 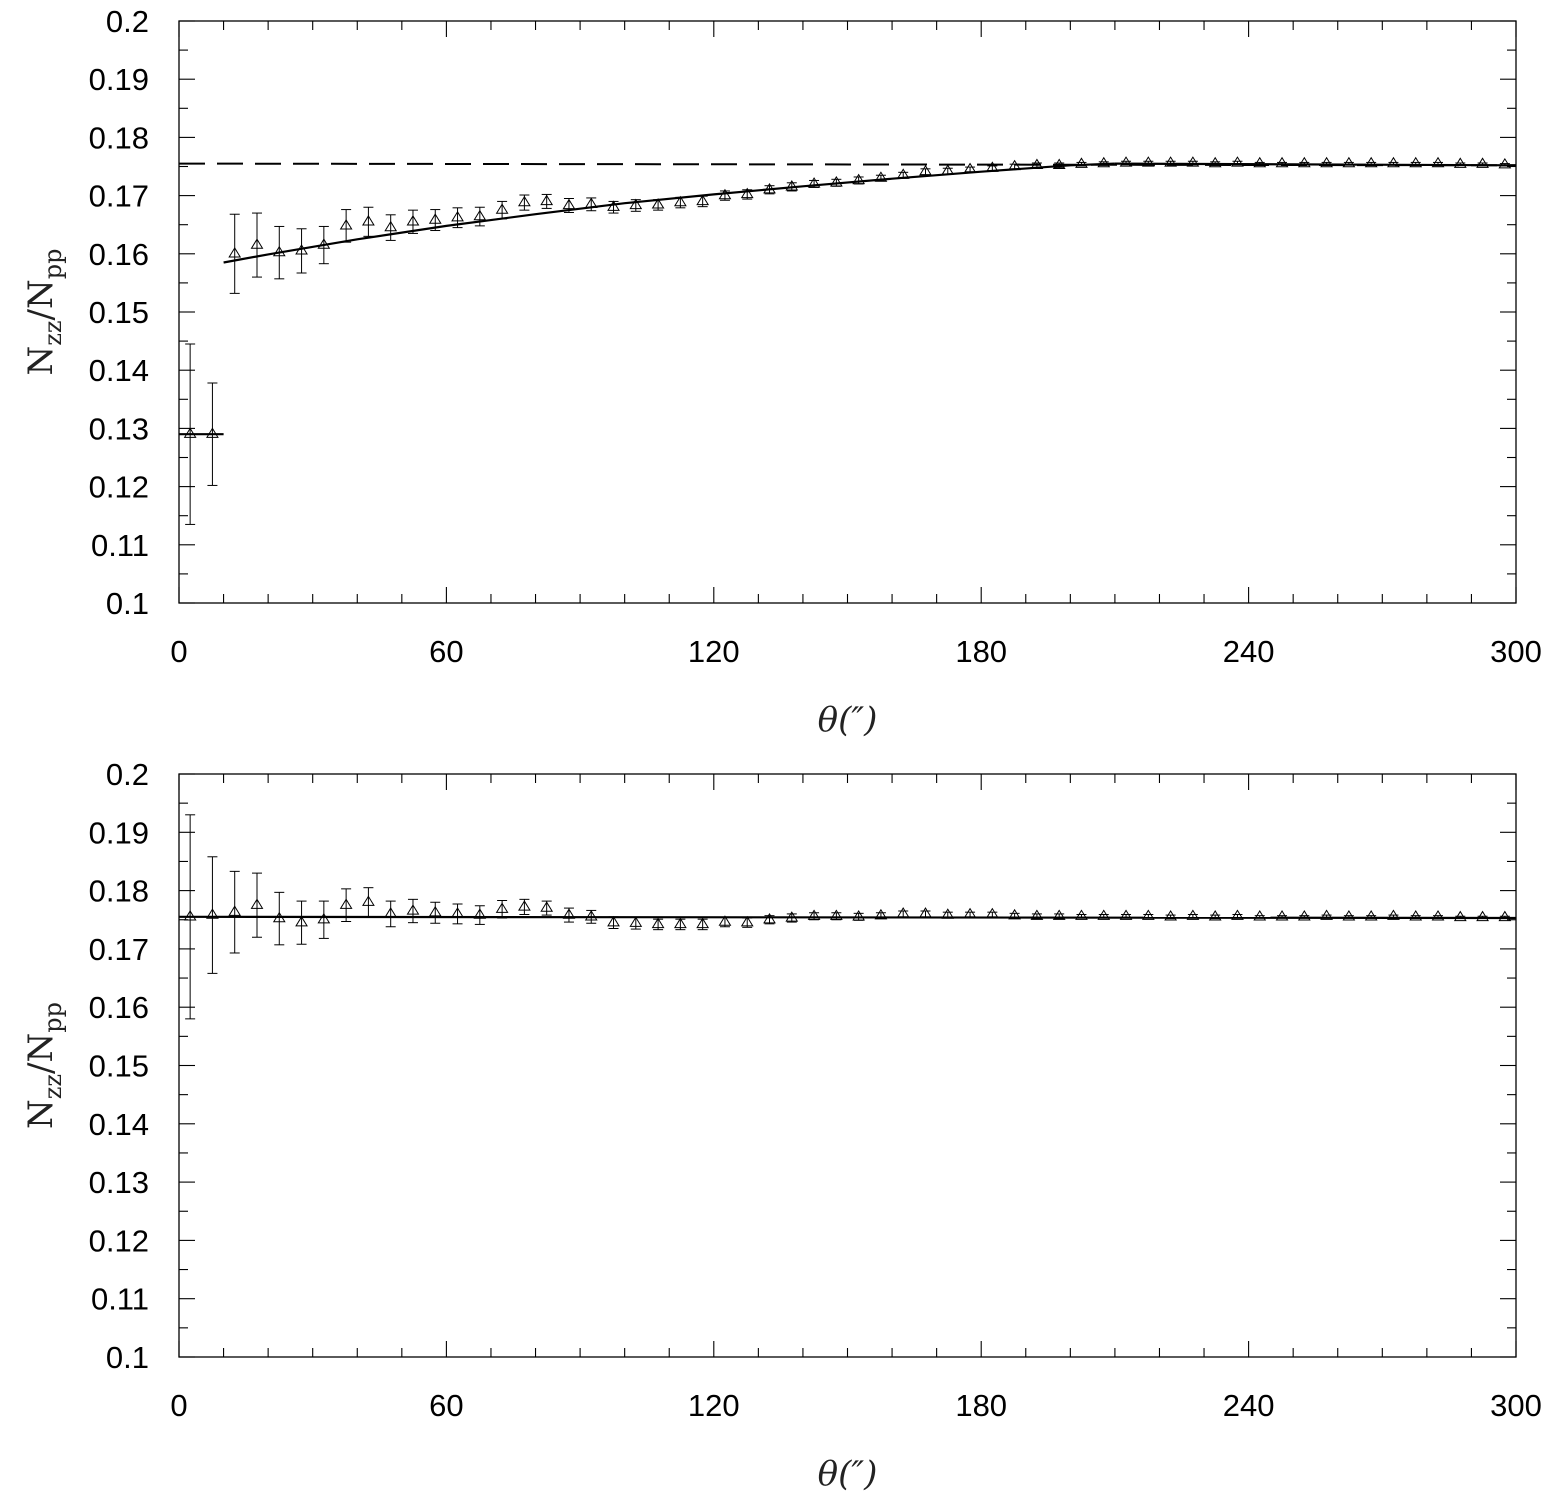 I want to click on y-axis-label-slash: /, so click(x=41, y=1068).